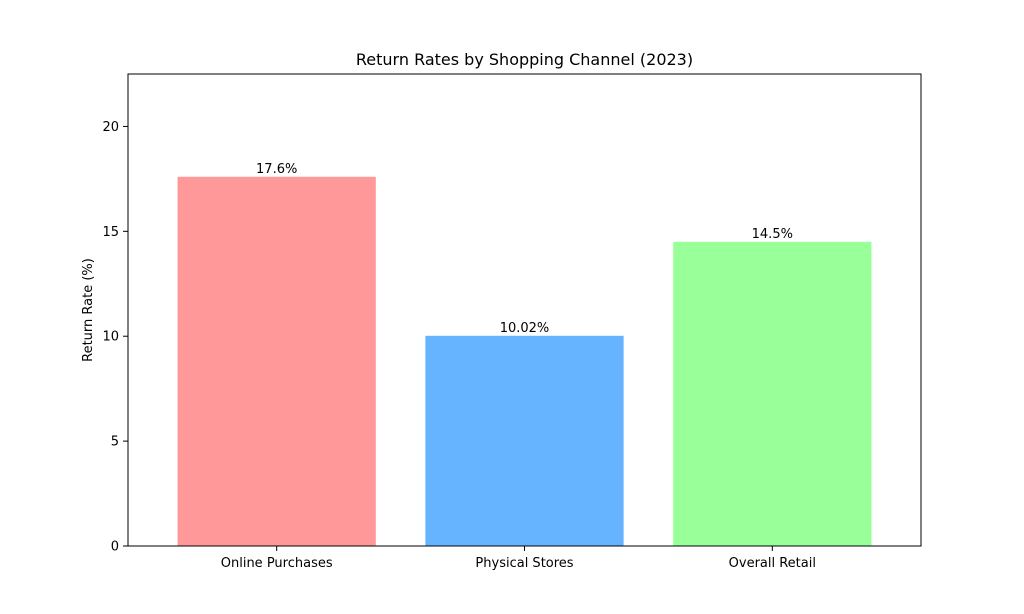  I want to click on y-tick-label-3: 15, so click(110, 232).